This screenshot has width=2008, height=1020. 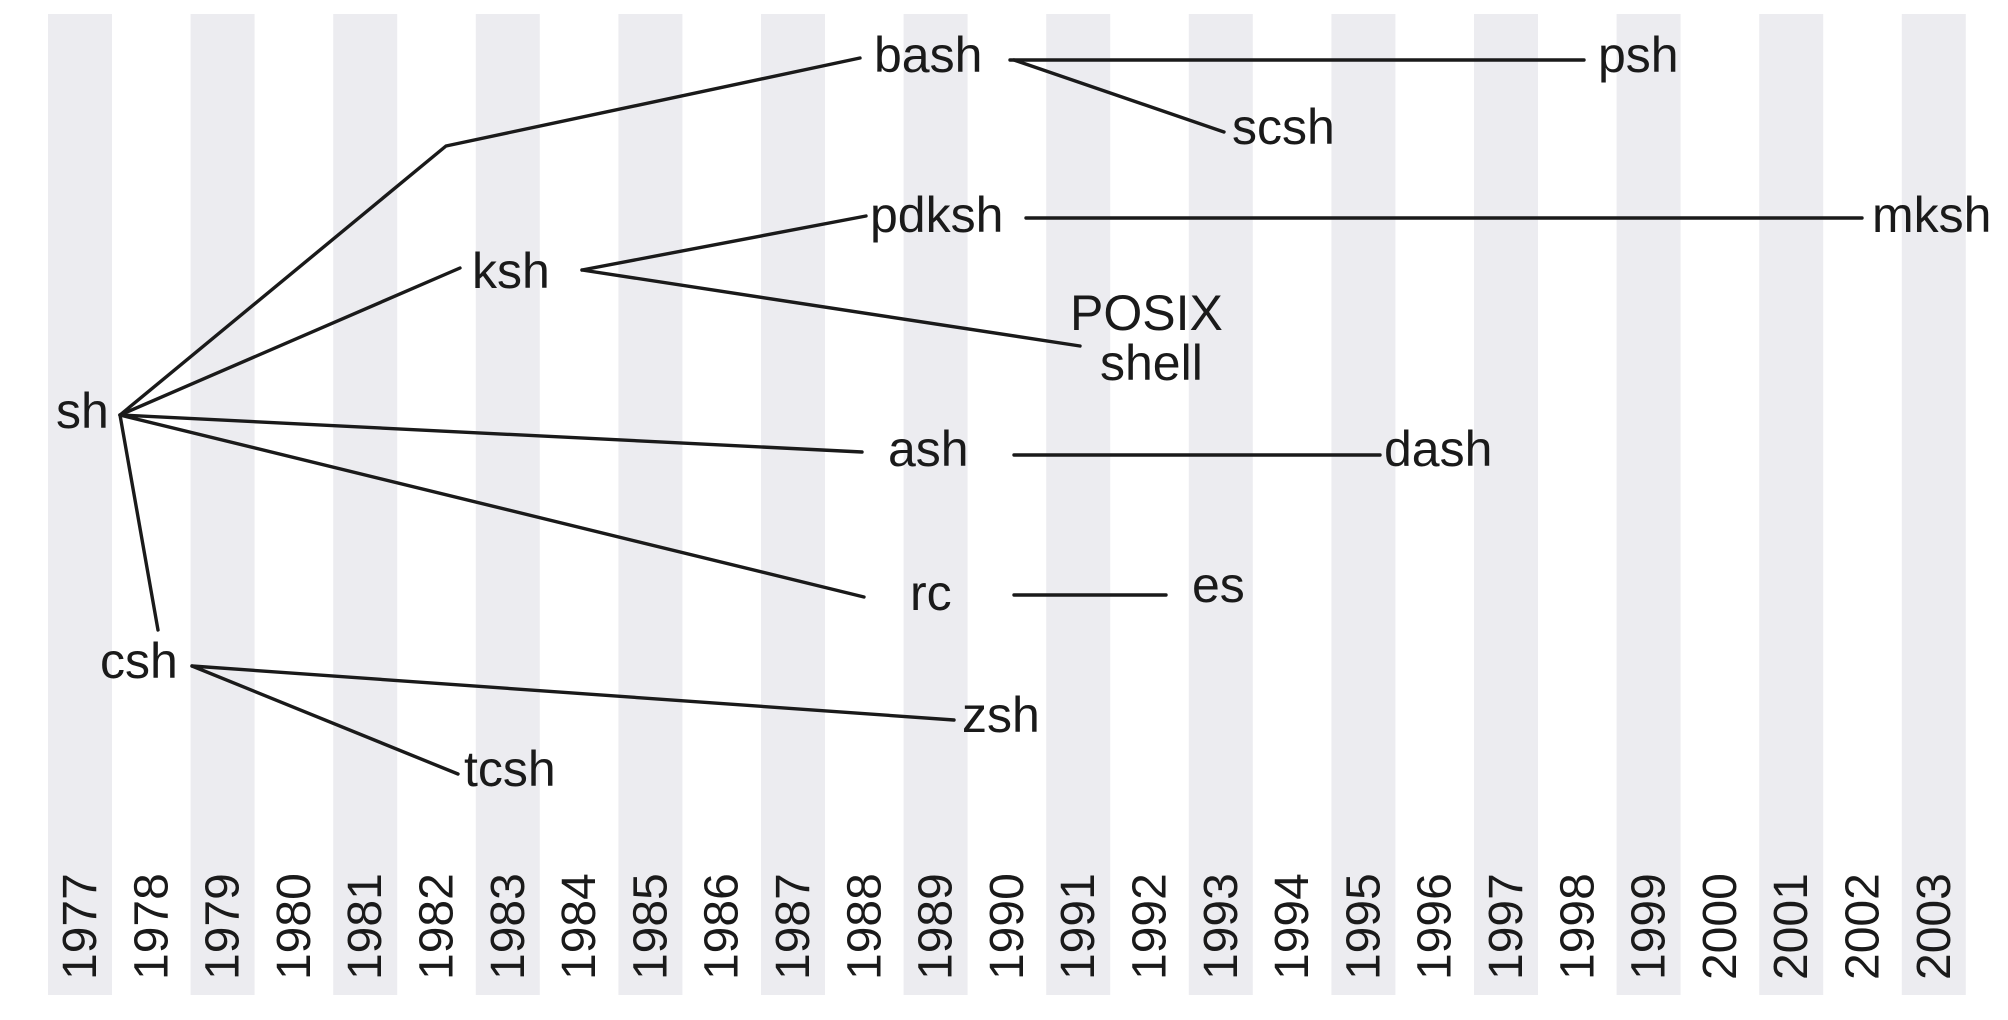 I want to click on node-zsh: zsh, so click(x=1001, y=715).